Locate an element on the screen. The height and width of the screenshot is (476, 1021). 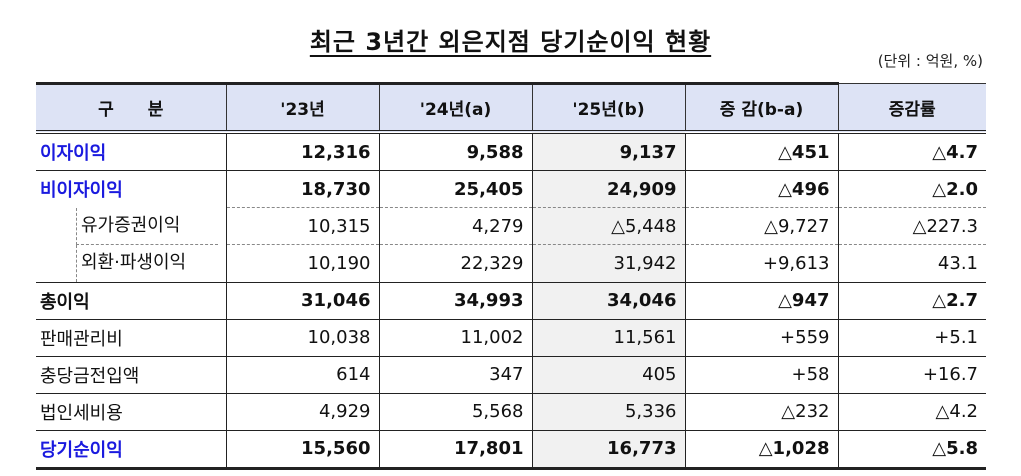
header-2024: '24년(a) is located at coordinates (455, 108).